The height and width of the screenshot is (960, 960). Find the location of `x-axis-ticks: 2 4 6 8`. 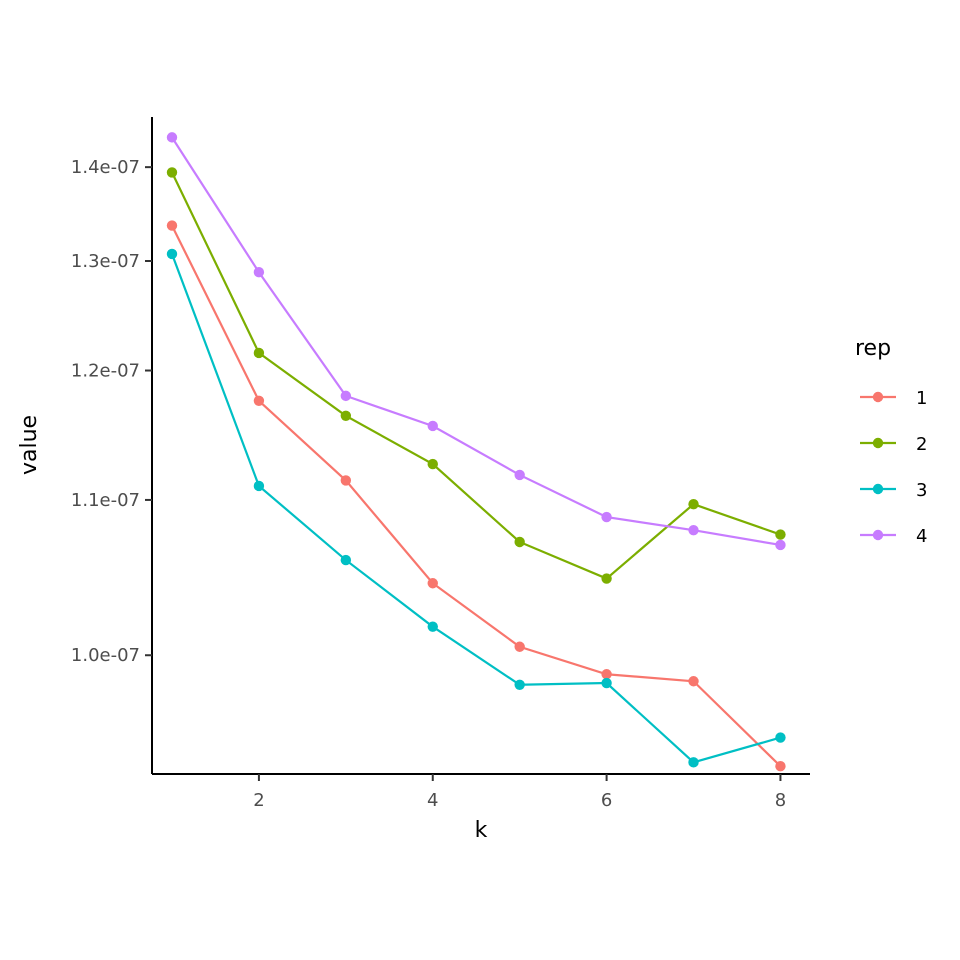

x-axis-ticks: 2 4 6 8 is located at coordinates (519, 792).